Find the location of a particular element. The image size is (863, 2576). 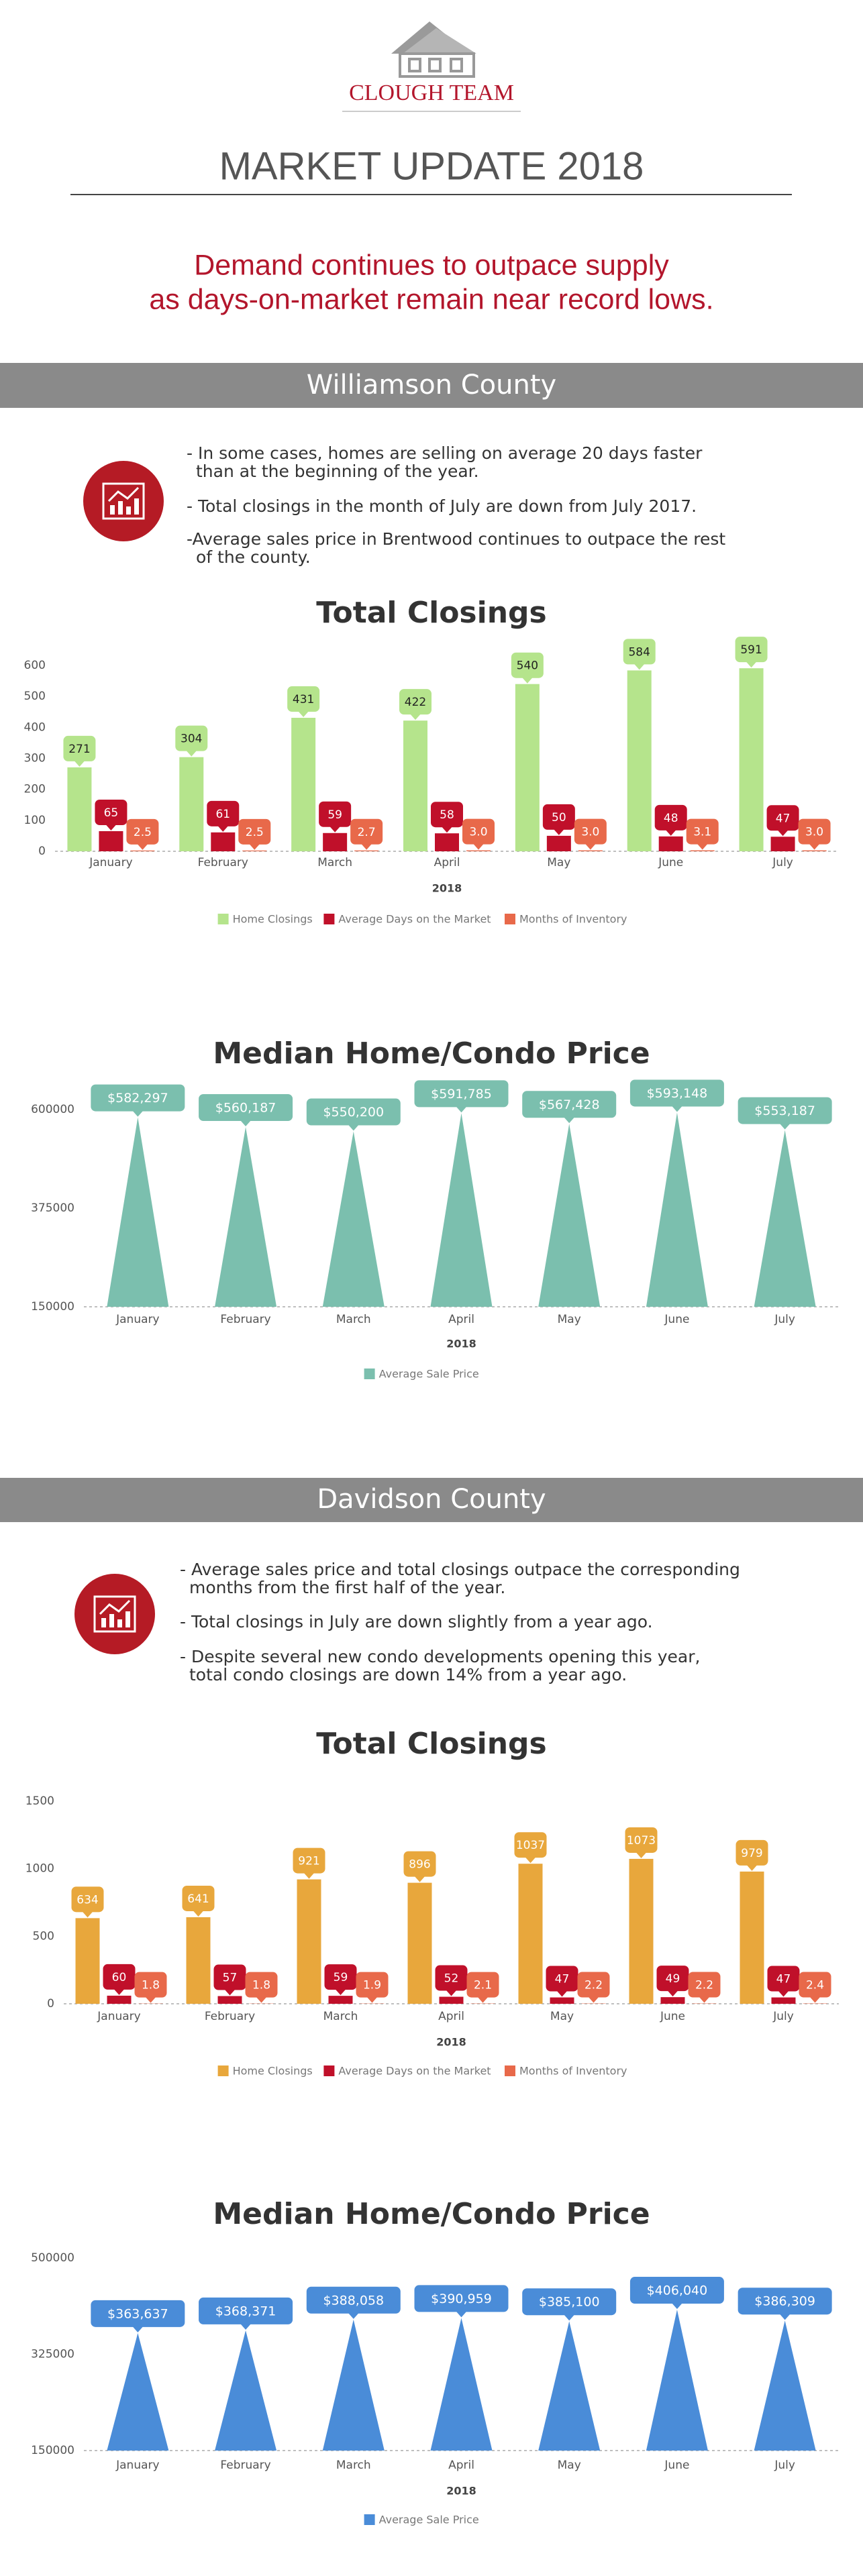

value-label: 896 is located at coordinates (419, 1865).